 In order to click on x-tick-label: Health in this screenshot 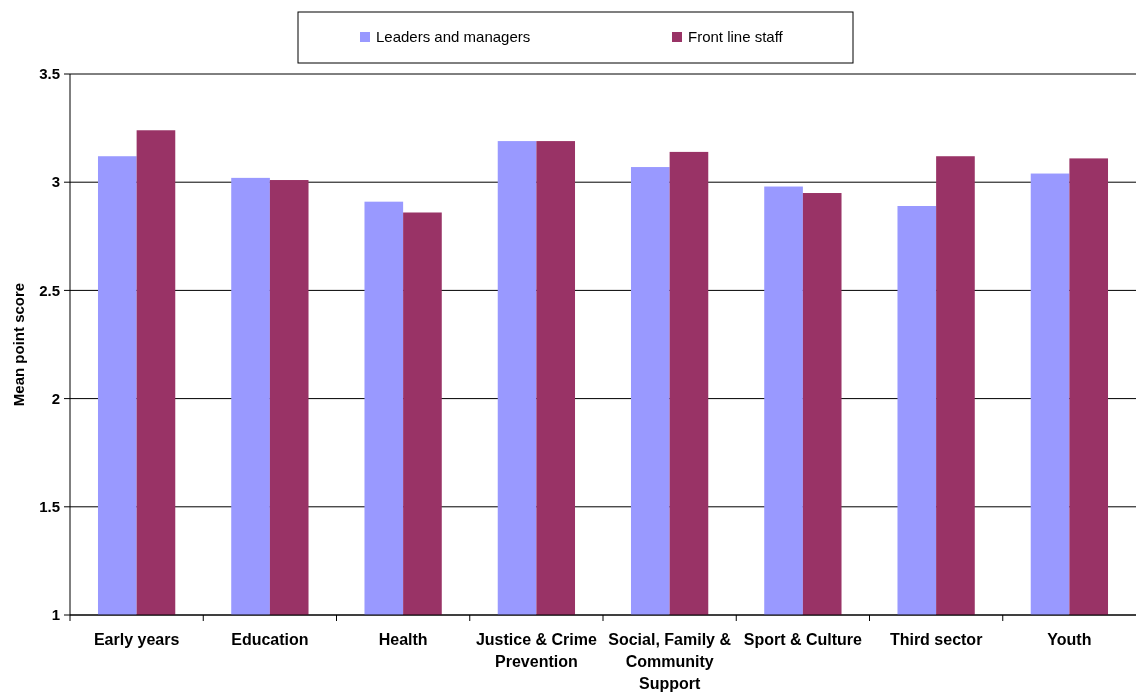, I will do `click(403, 639)`.